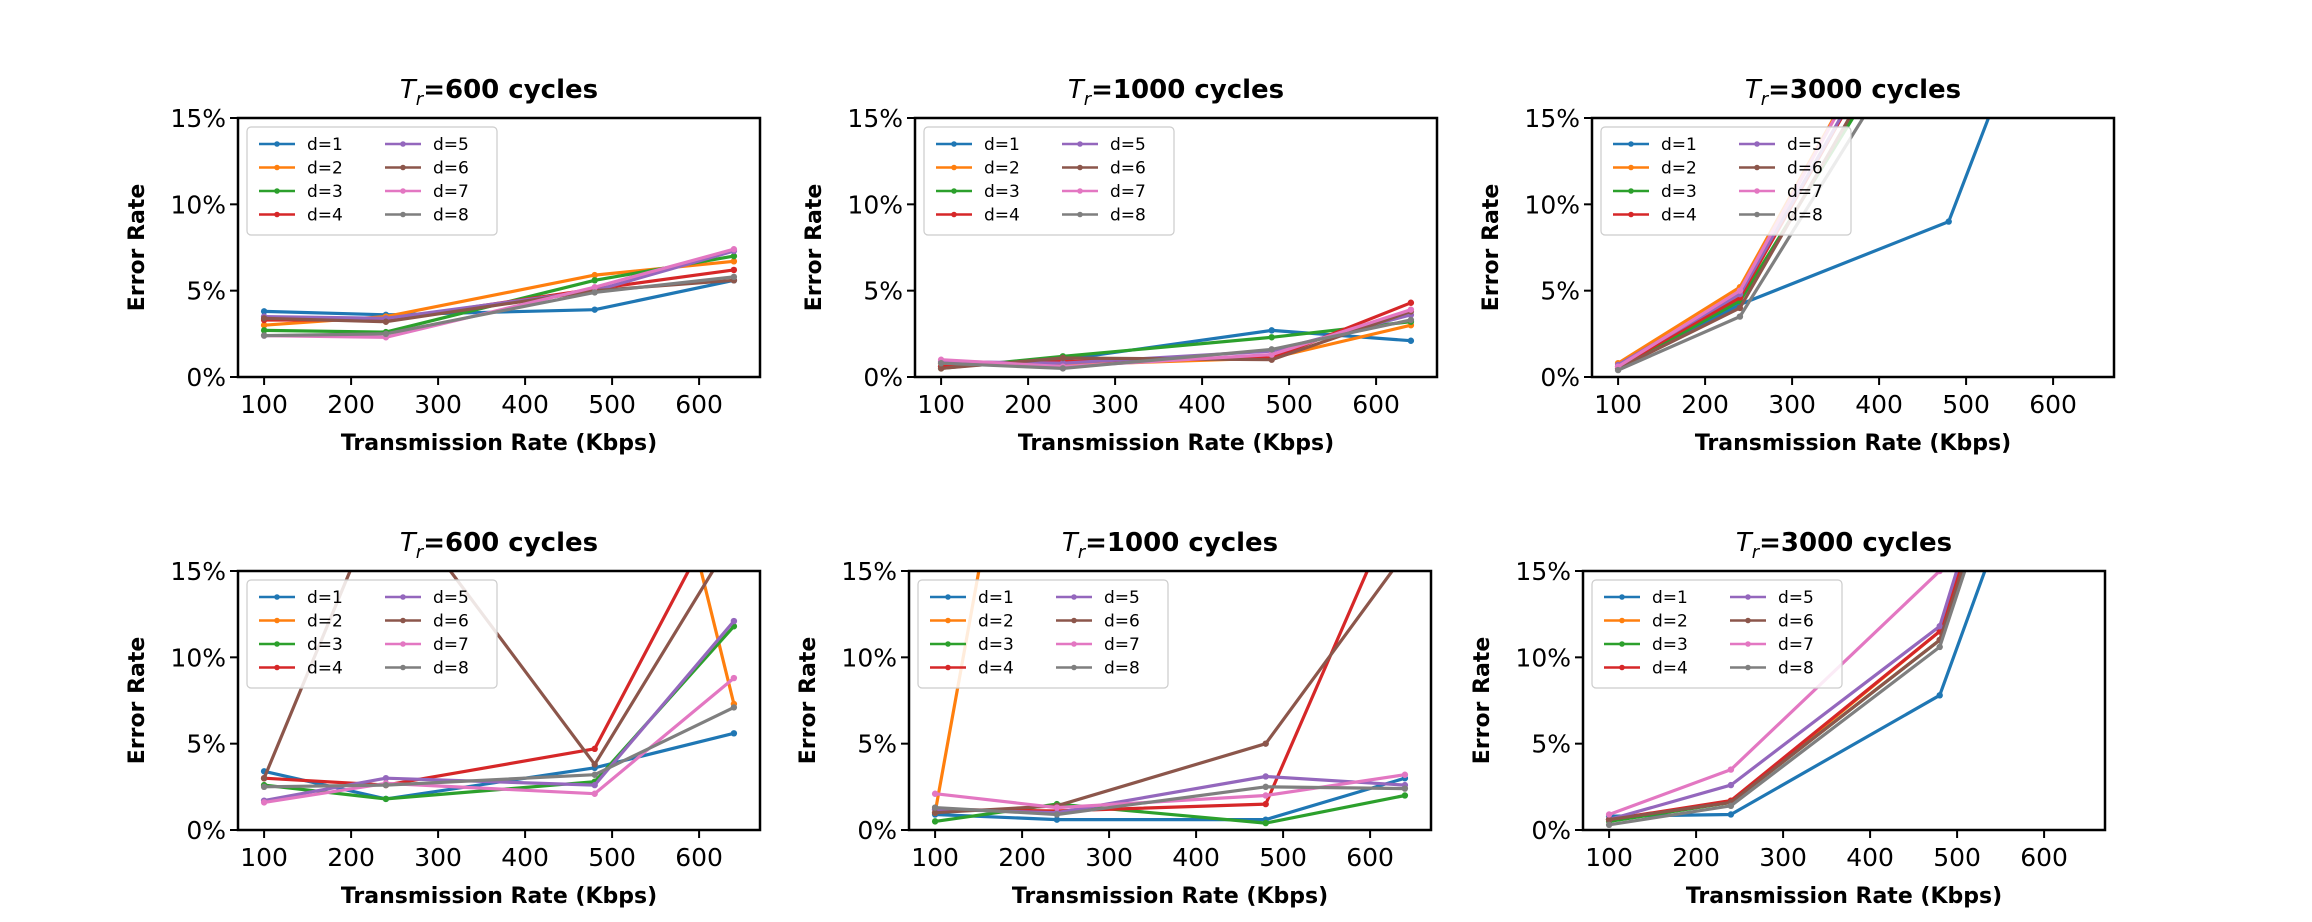  Describe the element at coordinates (1176, 344) in the screenshot. I see `series-line-d8` at that location.